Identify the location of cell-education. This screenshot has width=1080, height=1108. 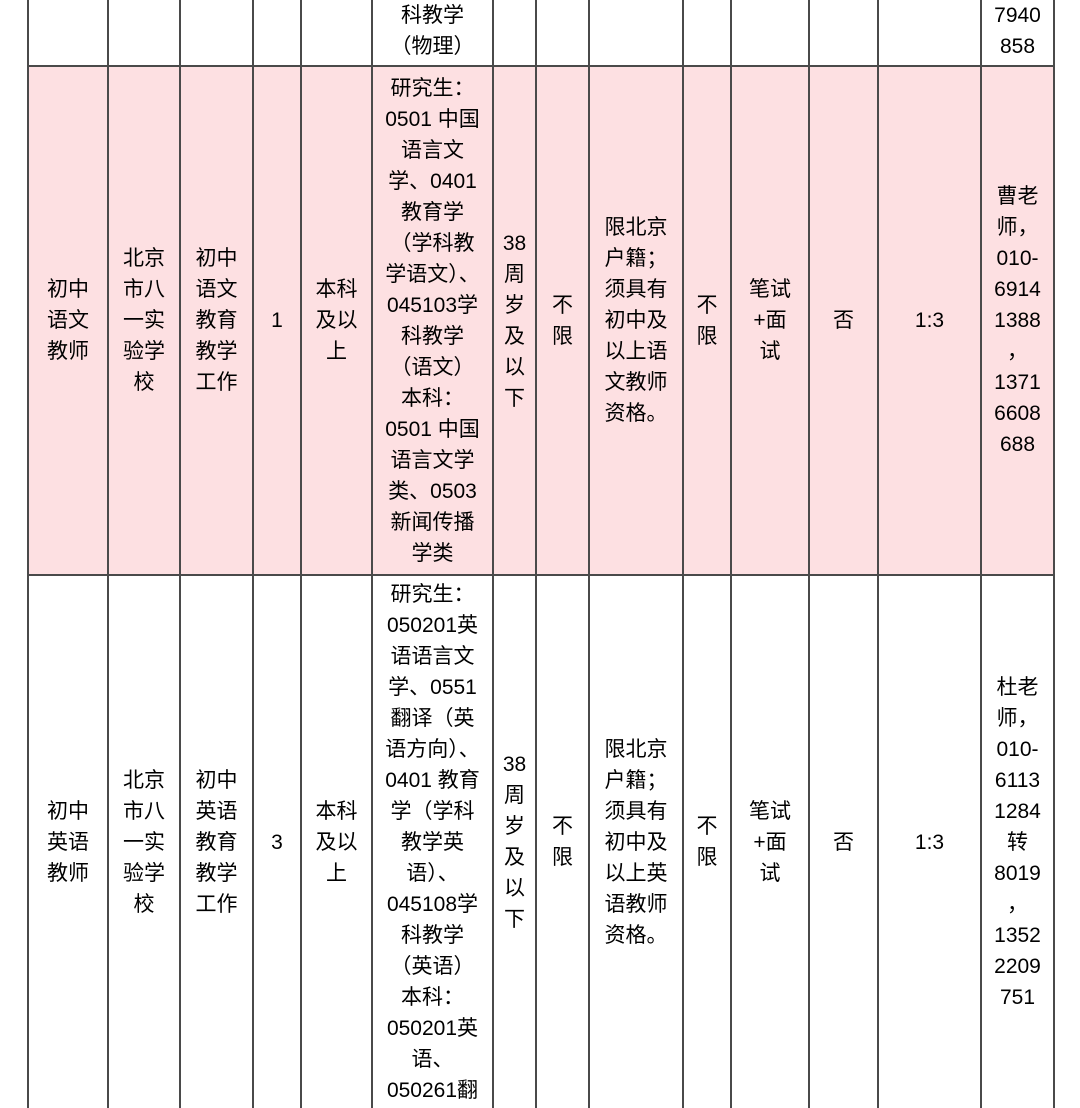
(336, 33).